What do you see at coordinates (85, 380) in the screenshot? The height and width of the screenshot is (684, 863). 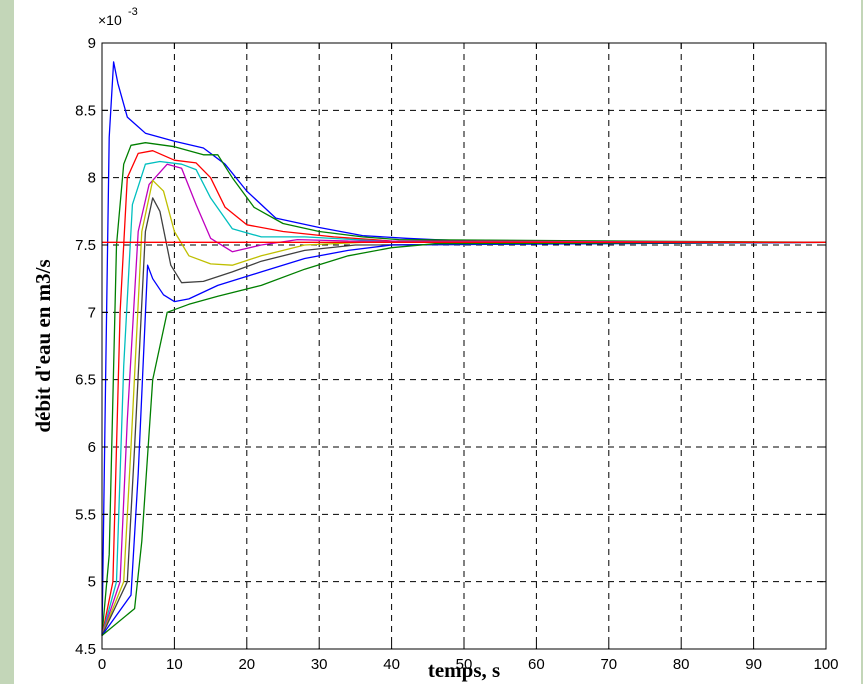 I see `y-tick-label: 6.5` at bounding box center [85, 380].